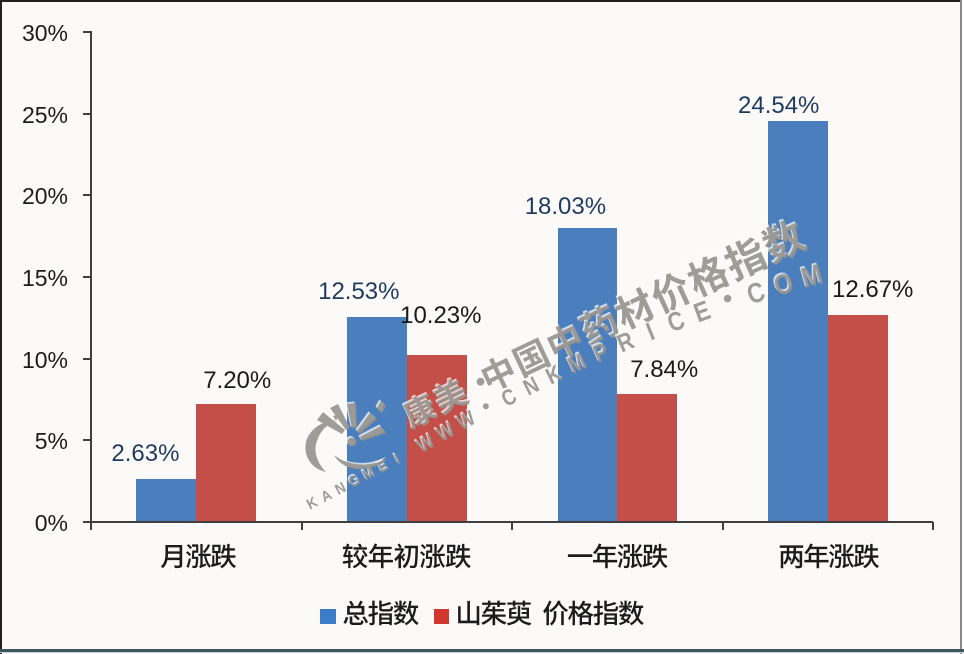 This screenshot has width=964, height=654. I want to click on svg-text: A, so click(326, 496).